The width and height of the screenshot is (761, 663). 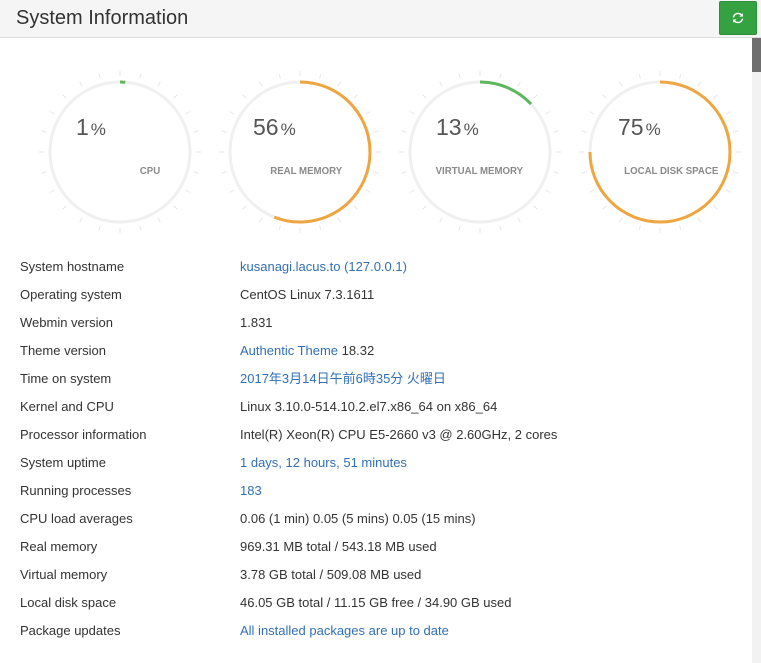 I want to click on info-label: Operating system, so click(x=71, y=294).